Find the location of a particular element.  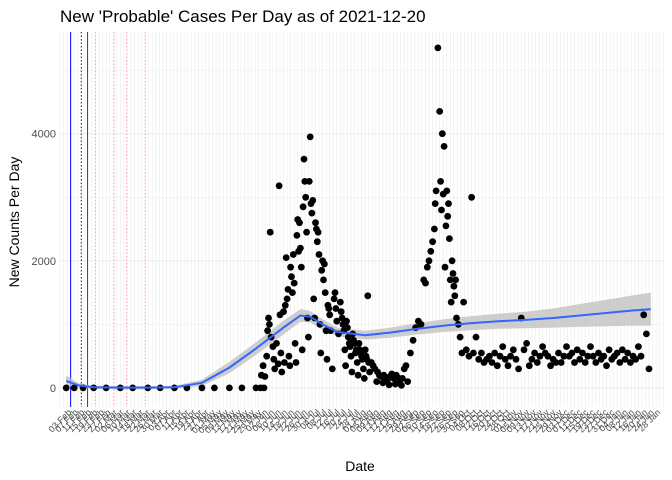

y-axis-ticks: 0 2000 4000 is located at coordinates (44, 262).